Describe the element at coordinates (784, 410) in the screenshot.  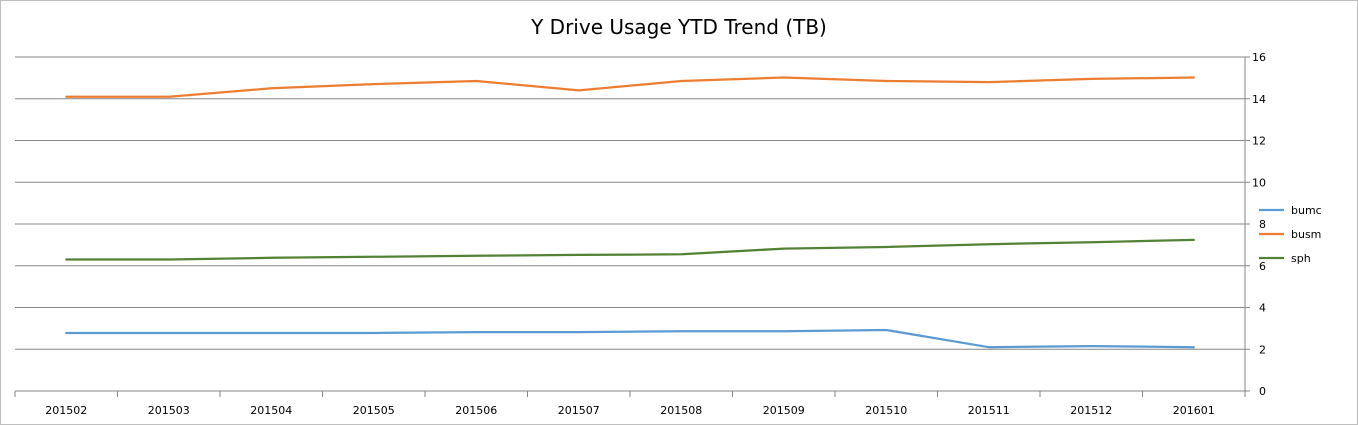
I see `x-tick-label: 201509` at that location.